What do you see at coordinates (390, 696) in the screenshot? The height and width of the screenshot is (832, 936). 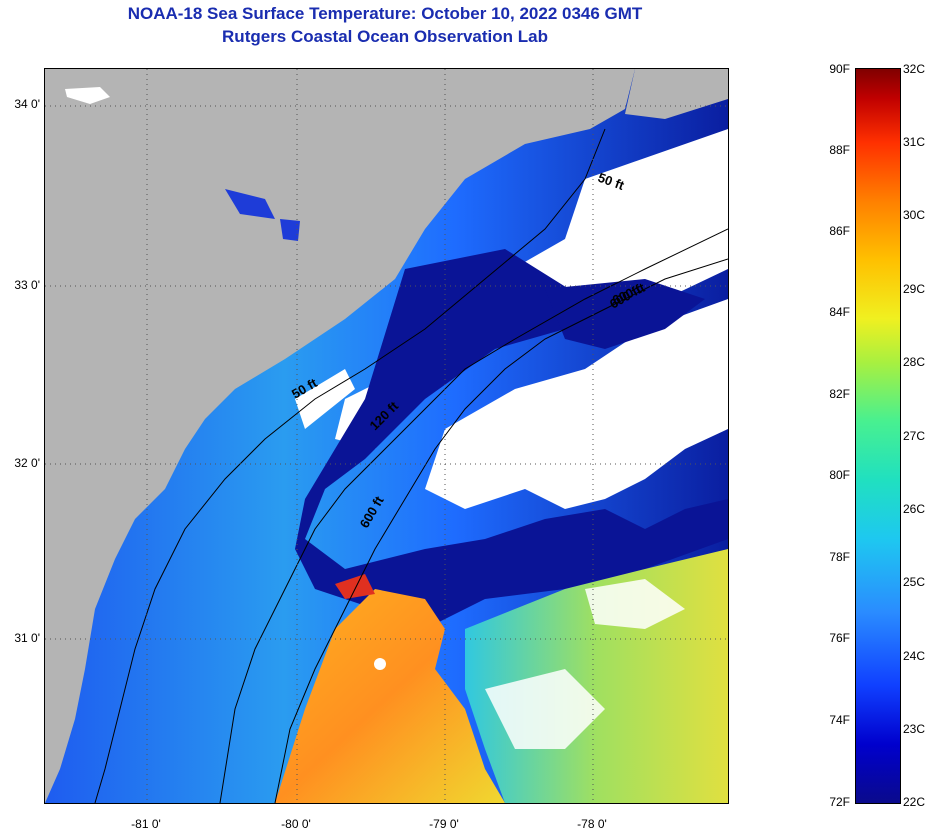 I see `gulf-stream-warm` at bounding box center [390, 696].